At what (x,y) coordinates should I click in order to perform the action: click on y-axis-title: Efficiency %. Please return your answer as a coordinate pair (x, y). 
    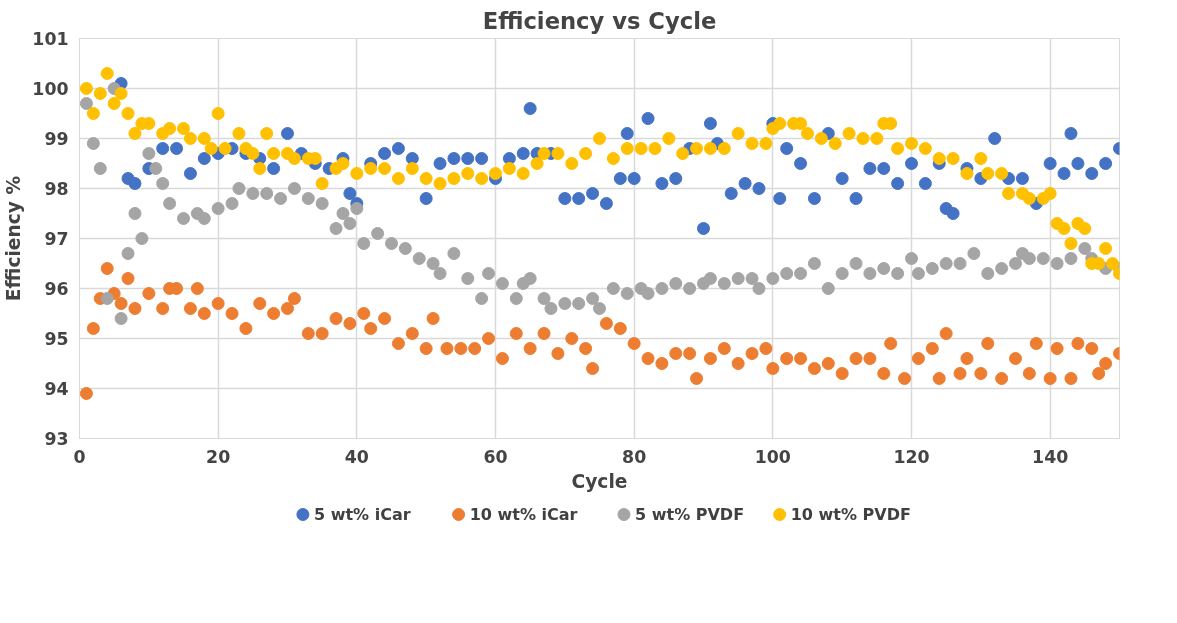
    Looking at the image, I should click on (14, 238).